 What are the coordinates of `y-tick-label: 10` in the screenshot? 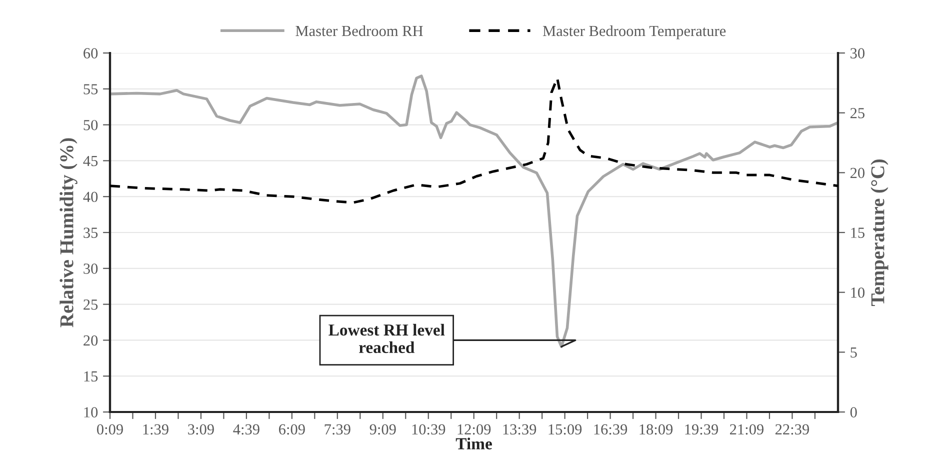 It's located at (91, 412).